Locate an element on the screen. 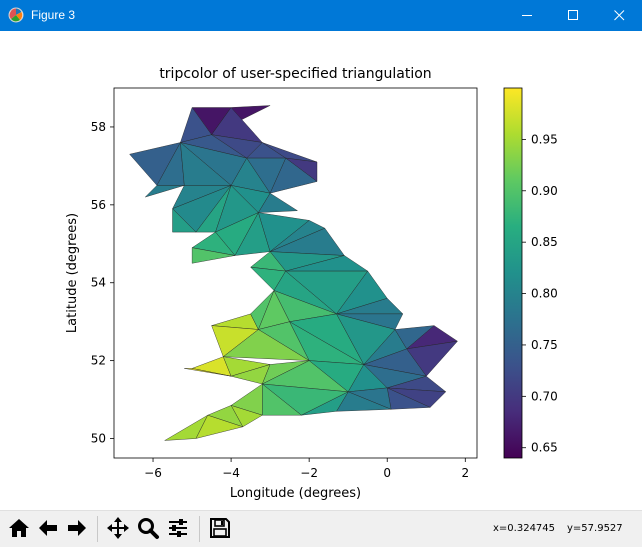  x-tick-label: −2 is located at coordinates (309, 473).